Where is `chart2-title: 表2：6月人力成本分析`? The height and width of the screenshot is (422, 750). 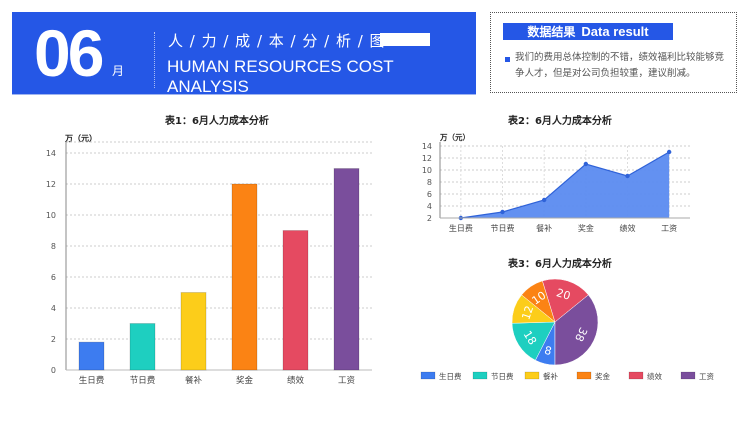
chart2-title: 表2：6月人力成本分析 is located at coordinates (560, 121).